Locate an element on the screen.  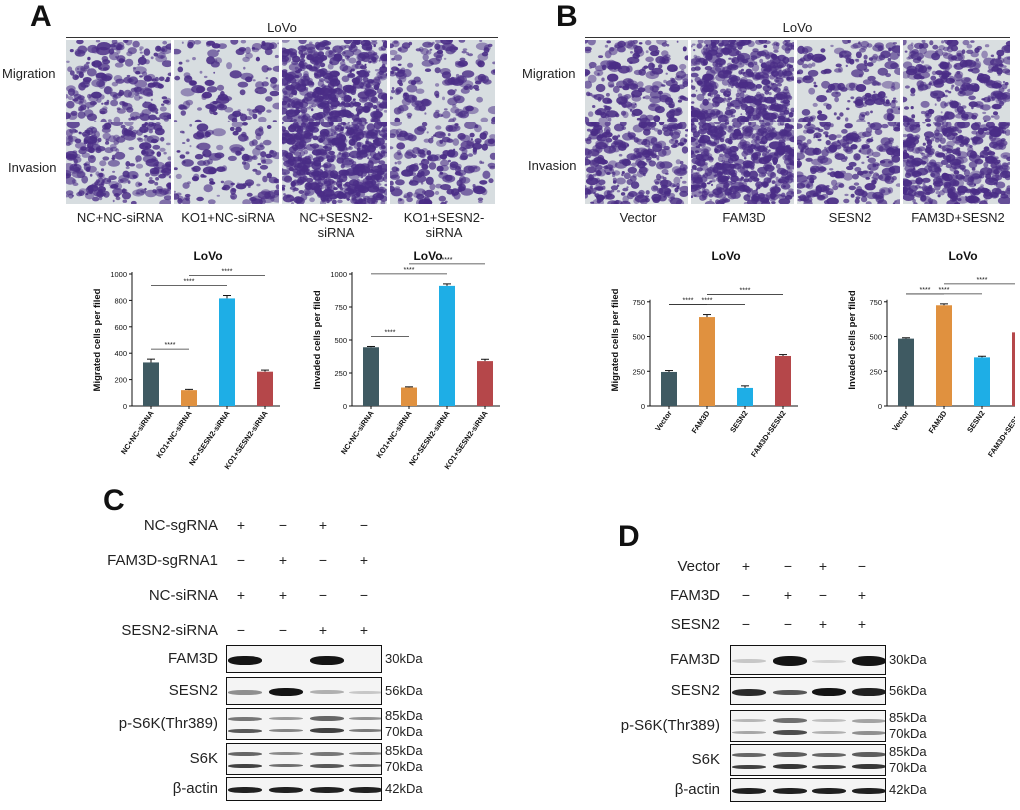
chart1-ytick-label: 0 is located at coordinates (345, 406).